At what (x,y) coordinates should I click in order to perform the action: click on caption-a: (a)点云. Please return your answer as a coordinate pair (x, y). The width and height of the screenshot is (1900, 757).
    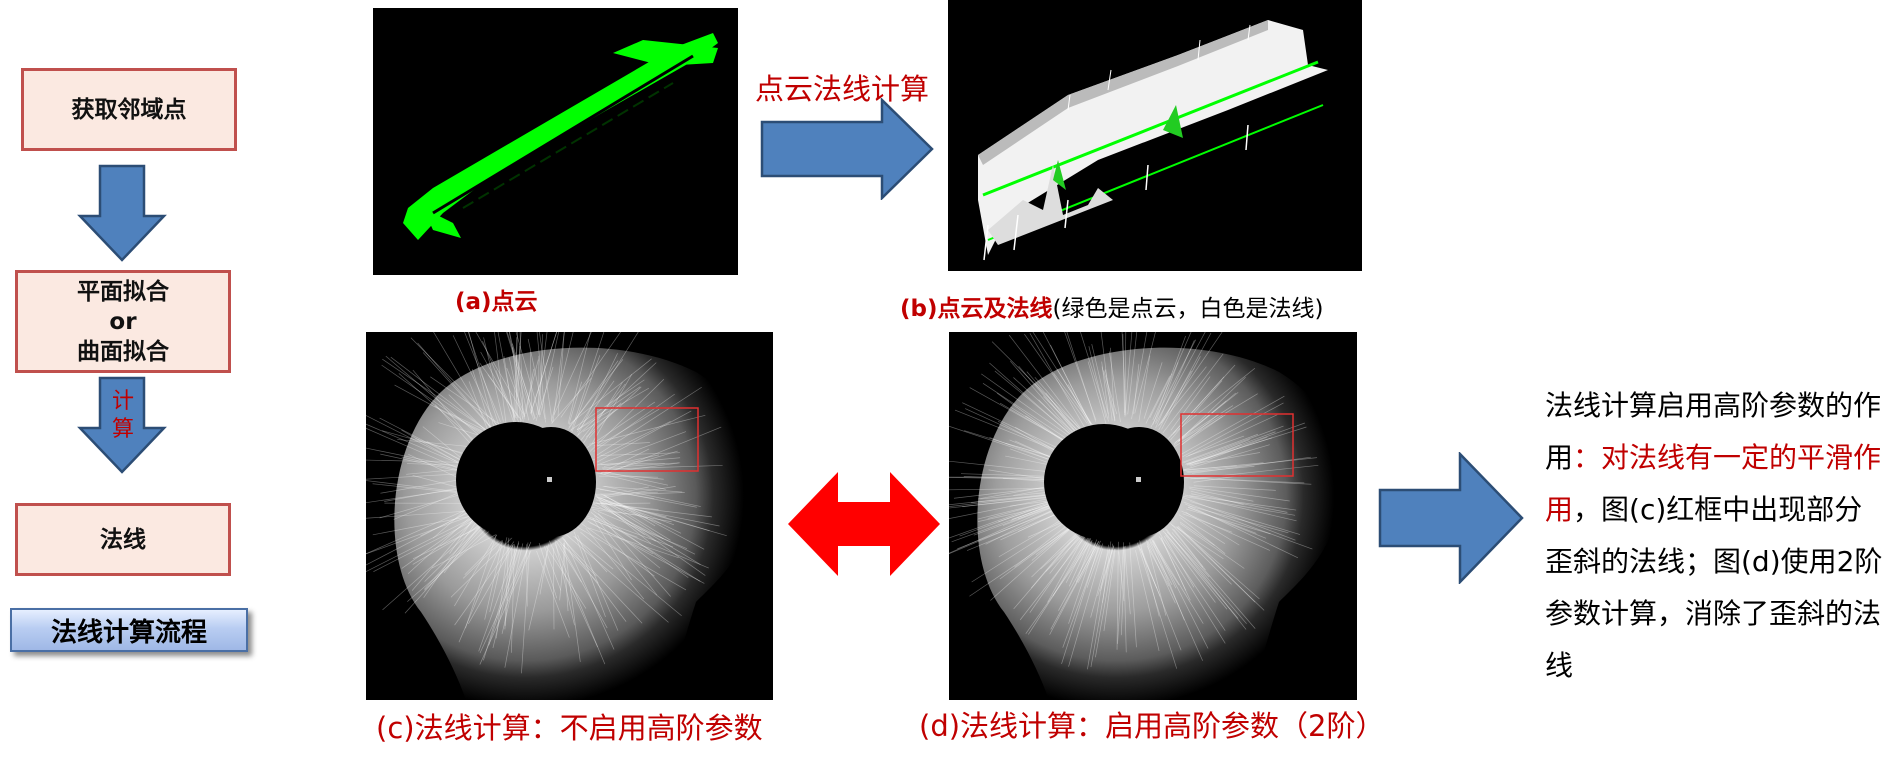
    Looking at the image, I should click on (496, 302).